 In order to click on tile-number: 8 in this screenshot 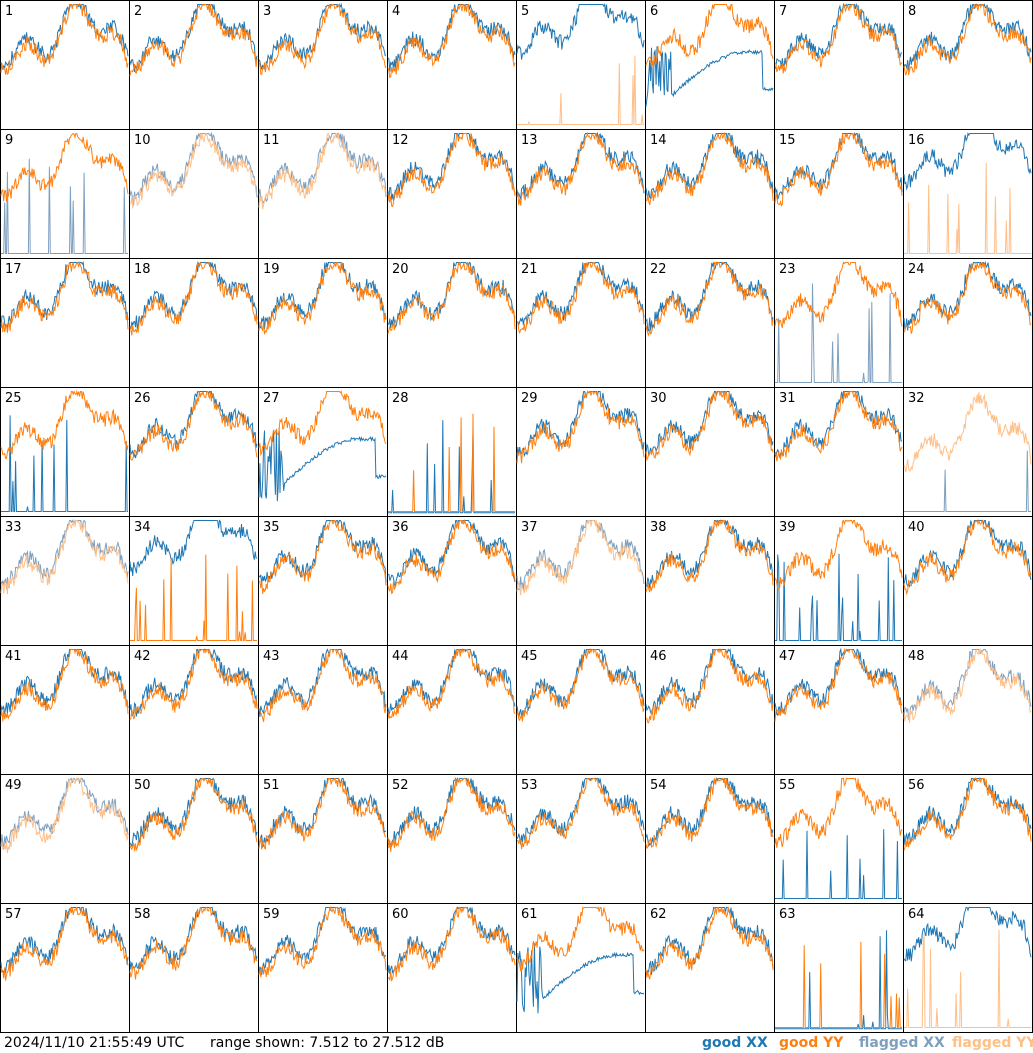, I will do `click(912, 11)`.